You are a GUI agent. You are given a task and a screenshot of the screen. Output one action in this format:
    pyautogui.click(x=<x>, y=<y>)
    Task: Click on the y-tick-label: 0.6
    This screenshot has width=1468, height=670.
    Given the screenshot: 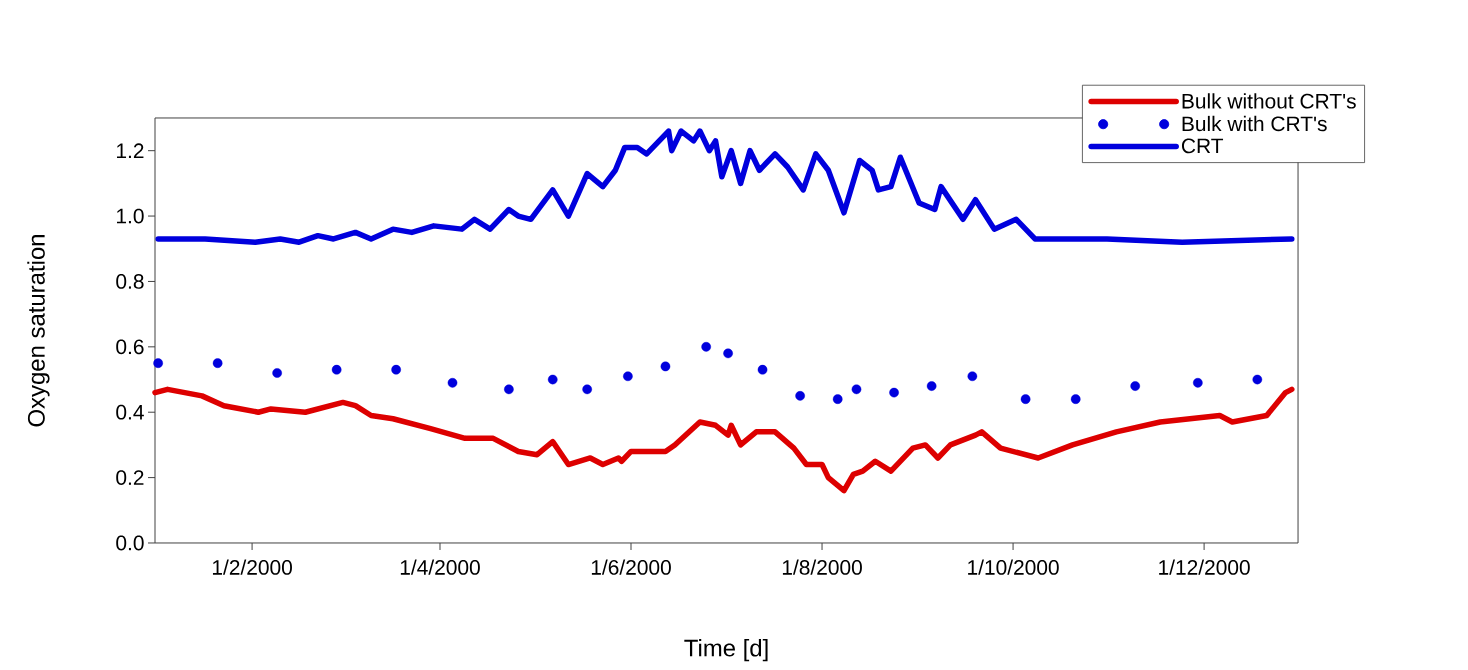 What is the action you would take?
    pyautogui.click(x=130, y=347)
    